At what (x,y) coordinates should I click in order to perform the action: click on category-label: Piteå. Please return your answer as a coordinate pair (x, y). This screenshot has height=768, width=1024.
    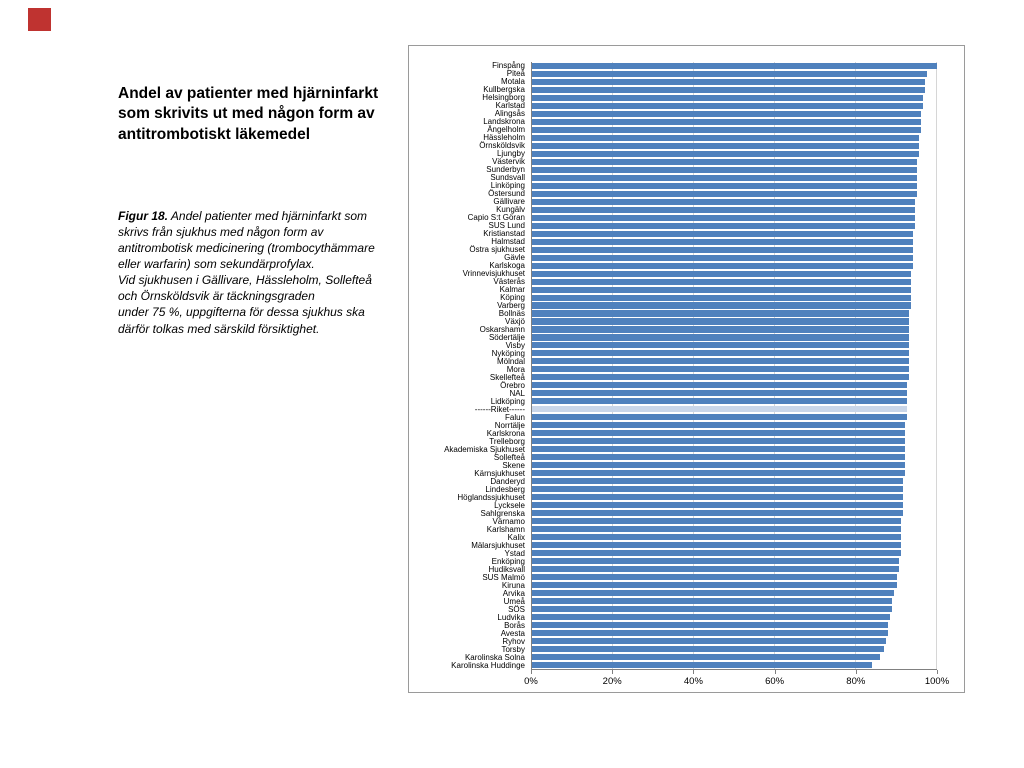
    Looking at the image, I should click on (515, 73).